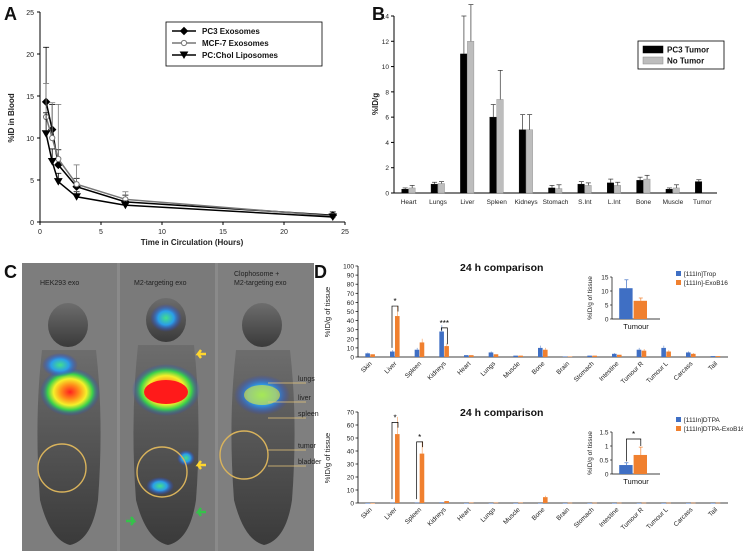 The width and height of the screenshot is (743, 556). Describe the element at coordinates (438, 202) in the screenshot. I see `chart-b-x-tick-label: Lungs` at that location.